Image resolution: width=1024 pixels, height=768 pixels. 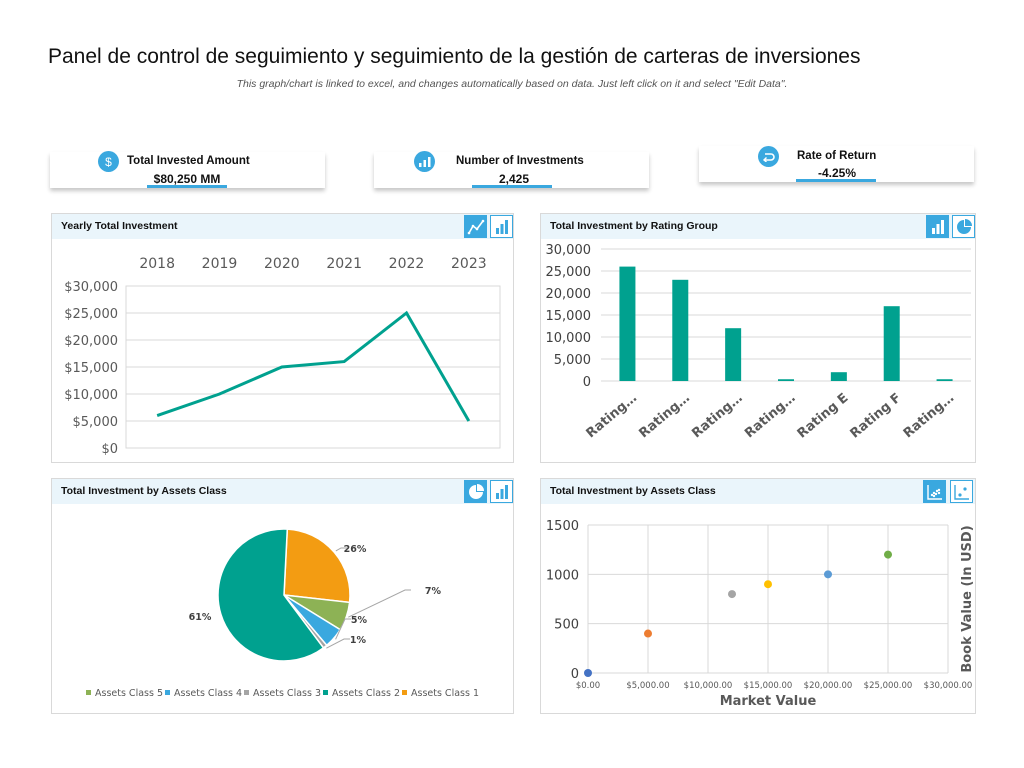 I want to click on kpi-number-investments: Number of Investments 2,425, so click(x=511, y=169).